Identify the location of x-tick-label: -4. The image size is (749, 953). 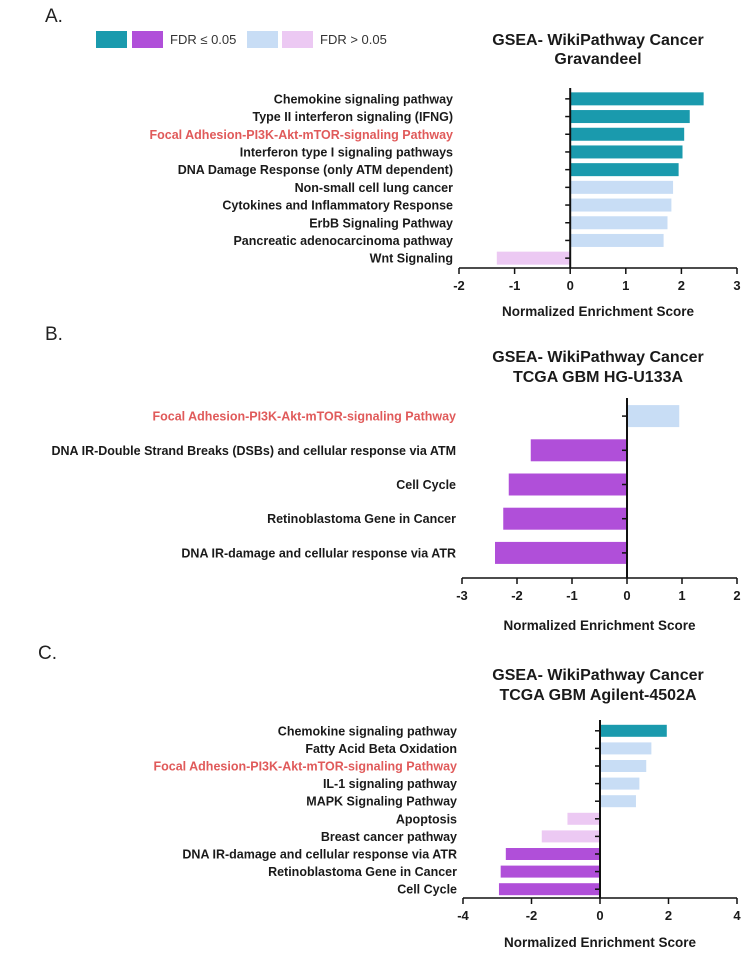
(463, 915).